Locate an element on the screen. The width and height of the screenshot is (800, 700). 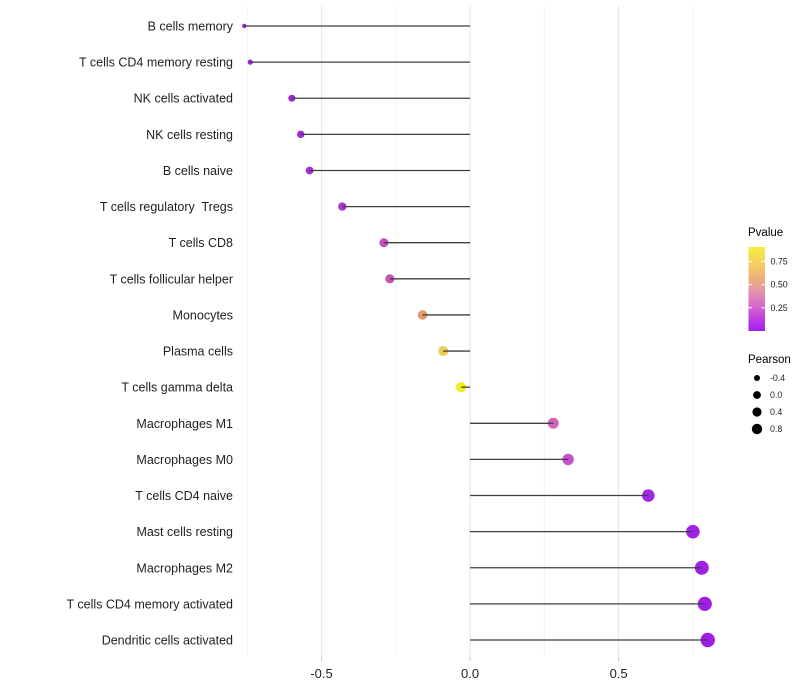
pearson-key-label: -0.4 is located at coordinates (777, 378).